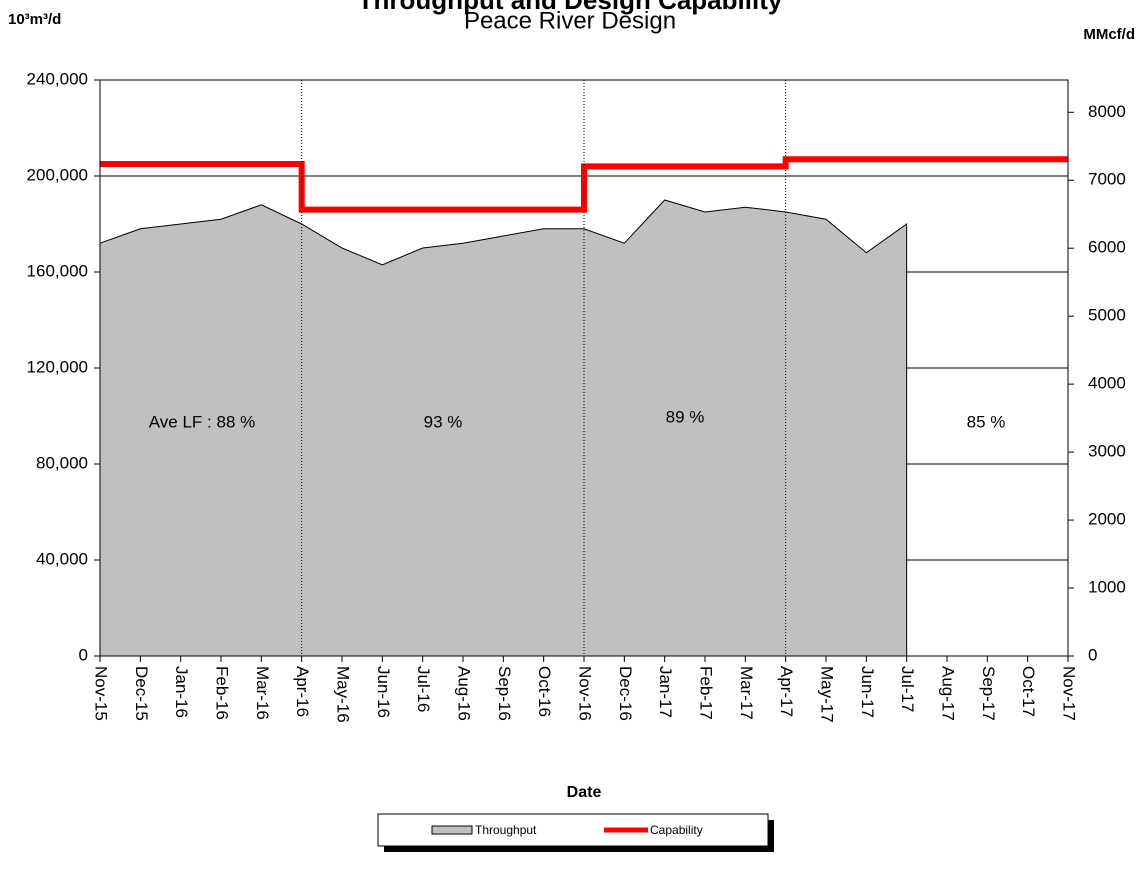  I want to click on annotation: 93 %, so click(443, 421).